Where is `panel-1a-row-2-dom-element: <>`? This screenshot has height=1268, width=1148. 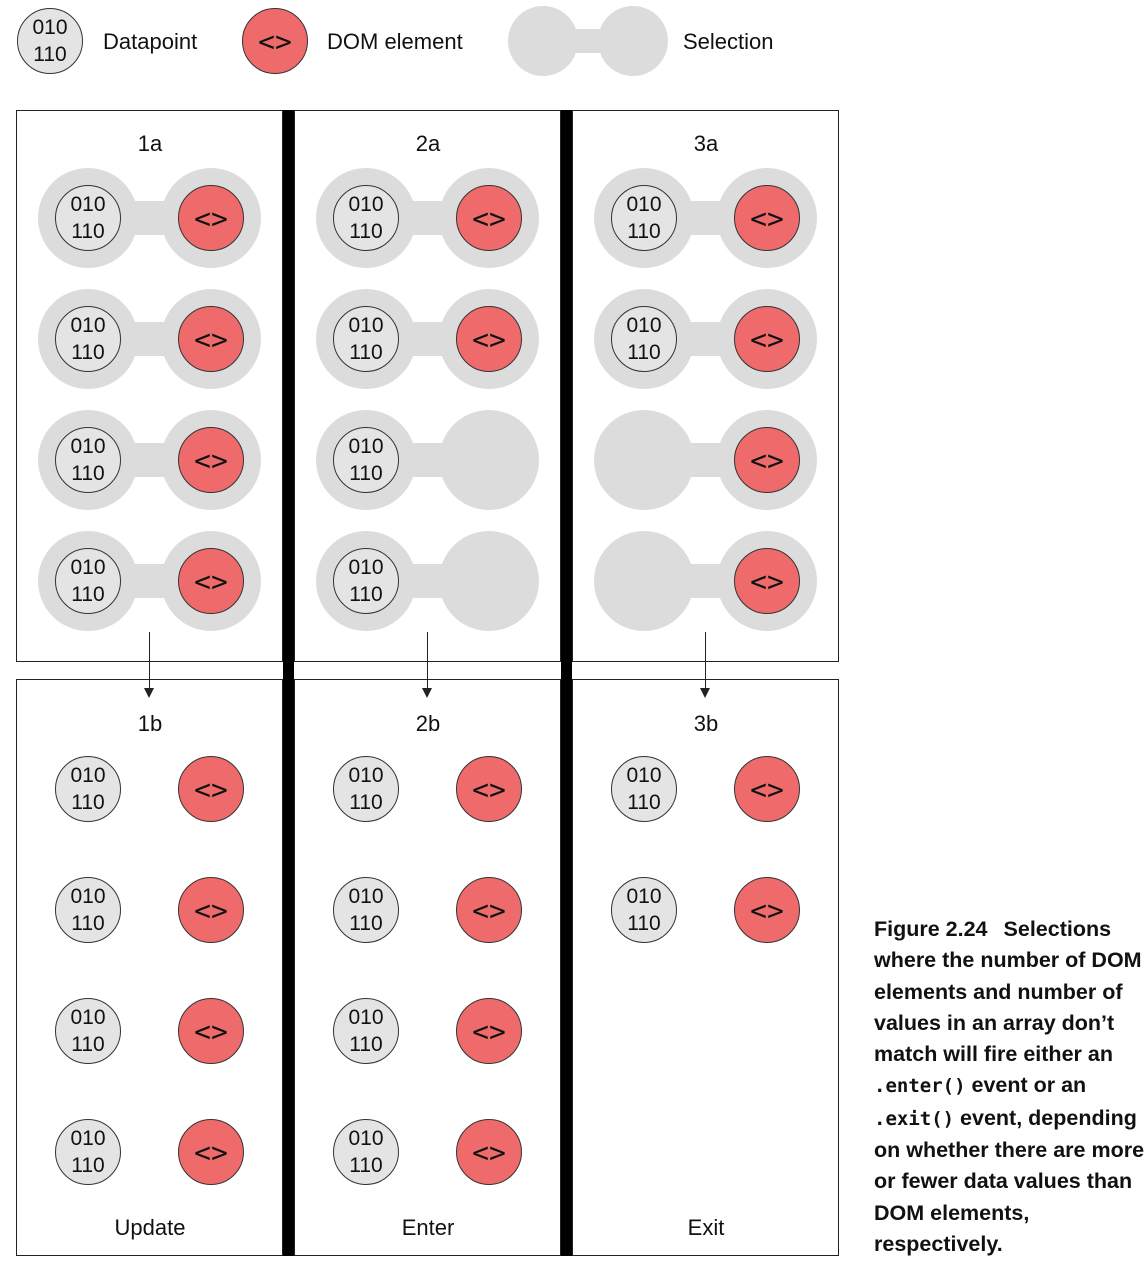
panel-1a-row-2-dom-element: <> is located at coordinates (211, 339).